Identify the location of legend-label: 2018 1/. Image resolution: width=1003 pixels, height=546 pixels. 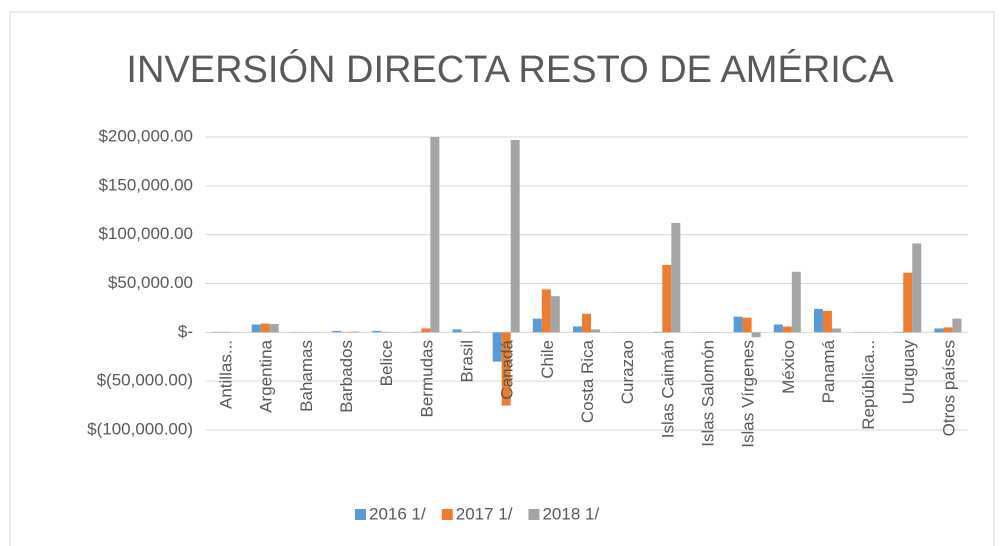
(570, 513).